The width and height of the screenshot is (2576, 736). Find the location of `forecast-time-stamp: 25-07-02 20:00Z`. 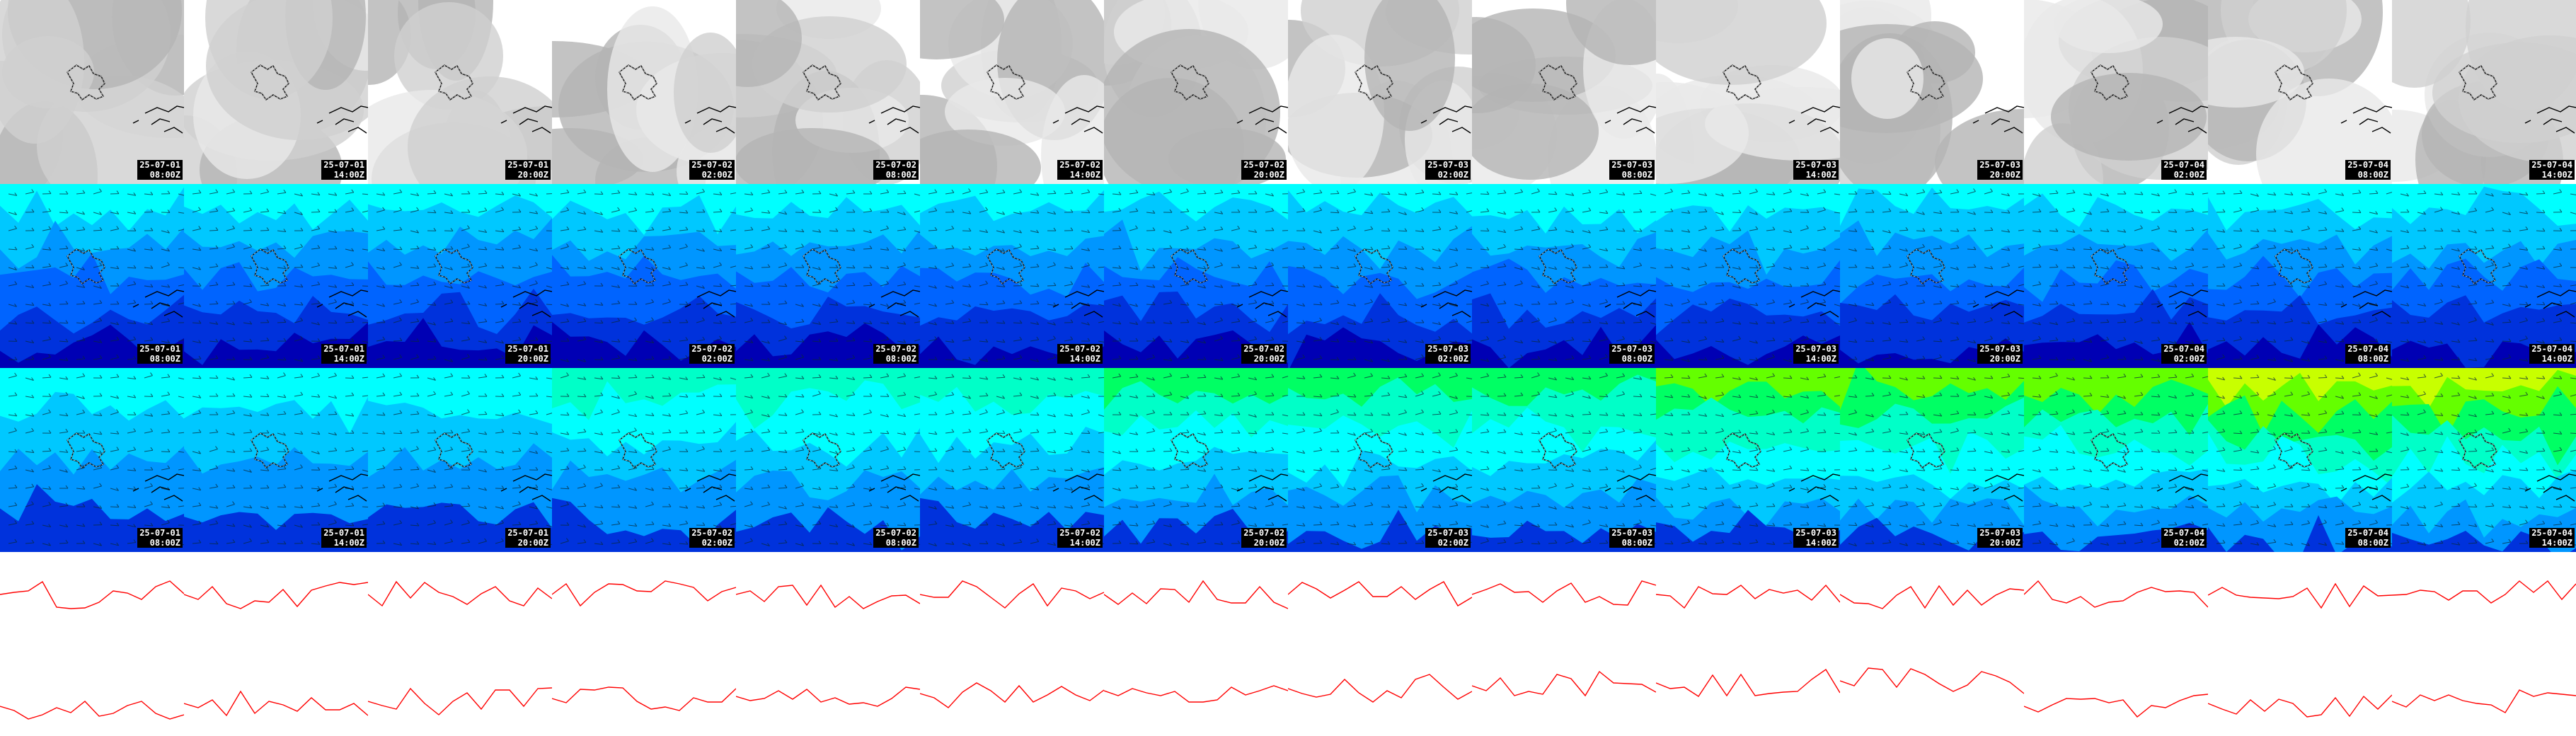

forecast-time-stamp: 25-07-02 20:00Z is located at coordinates (1264, 354).